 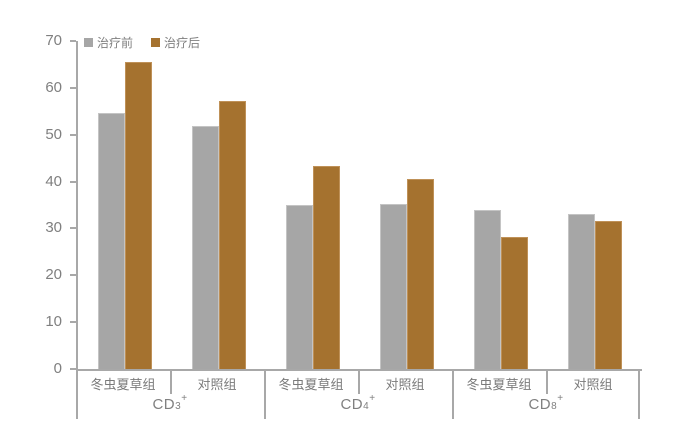 What do you see at coordinates (53, 181) in the screenshot?
I see `y-tick-label: 40` at bounding box center [53, 181].